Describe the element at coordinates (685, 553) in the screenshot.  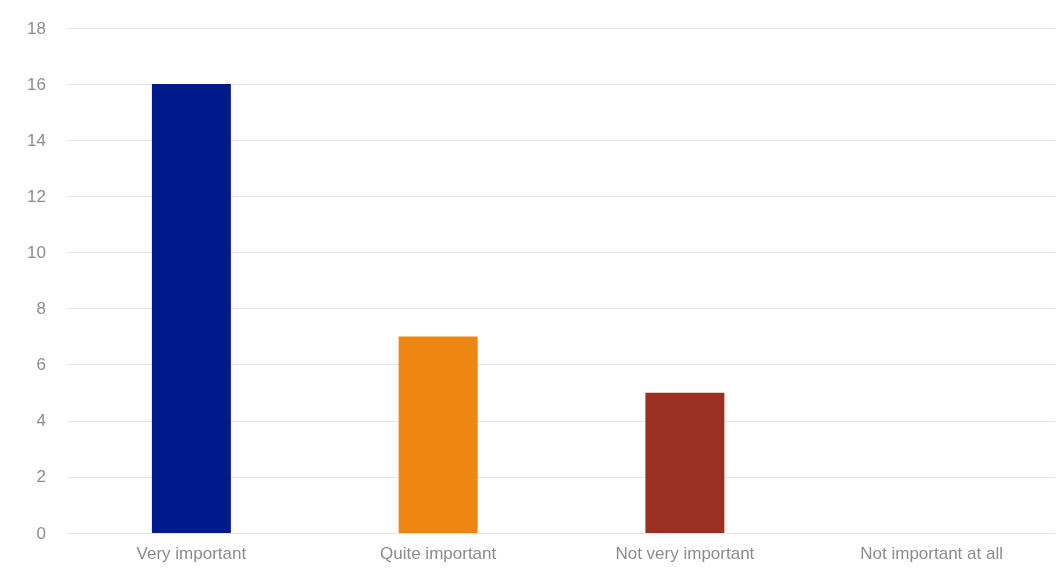
I see `x-tick-label: Not very important` at that location.